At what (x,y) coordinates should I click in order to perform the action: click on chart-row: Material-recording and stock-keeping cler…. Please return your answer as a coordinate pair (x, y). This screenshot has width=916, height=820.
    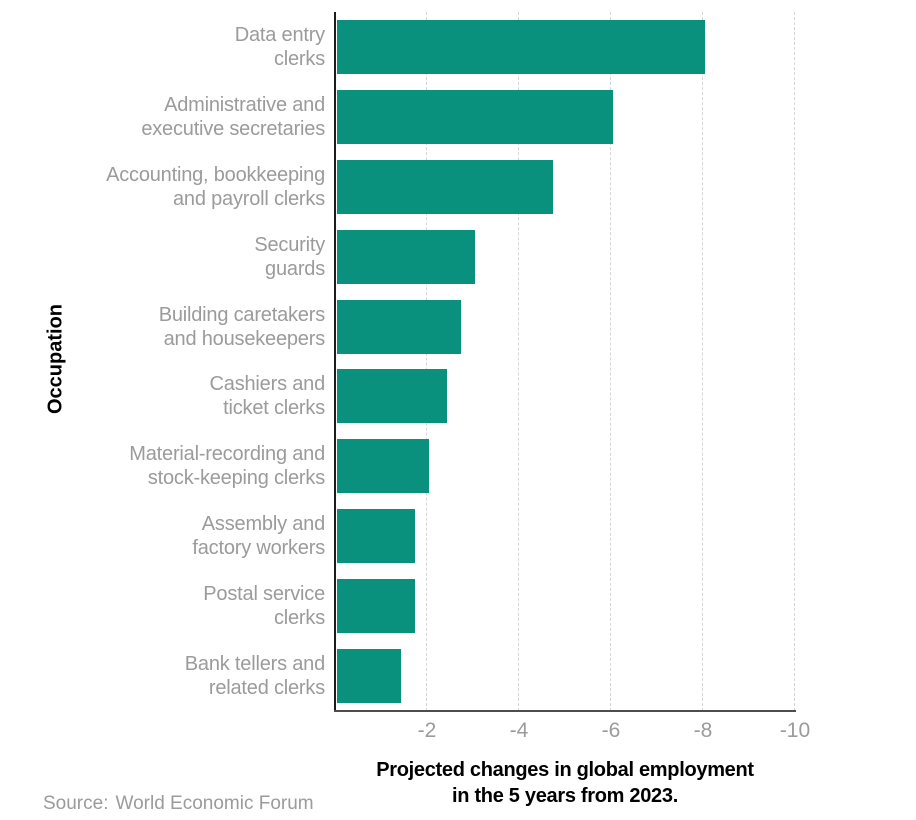
    Looking at the image, I should click on (397, 466).